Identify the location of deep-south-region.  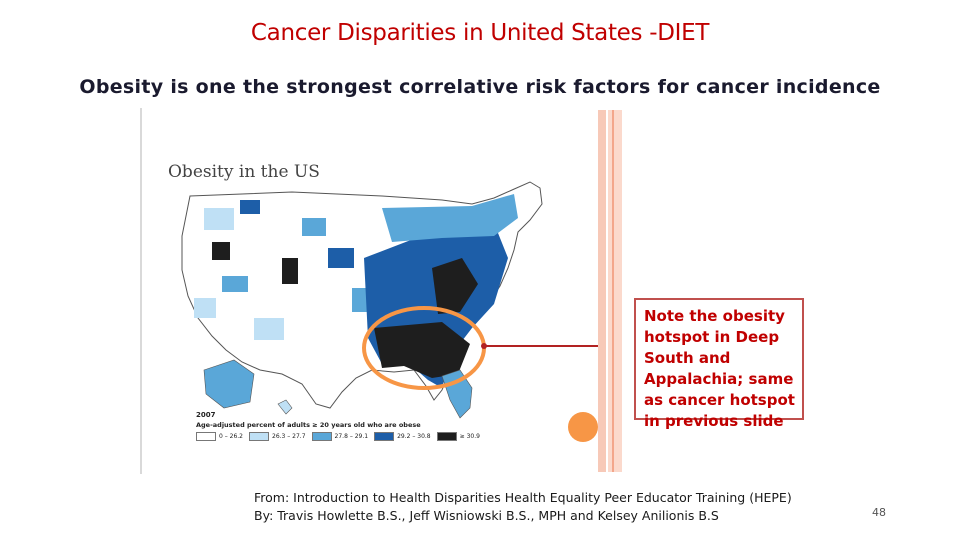
(422, 350).